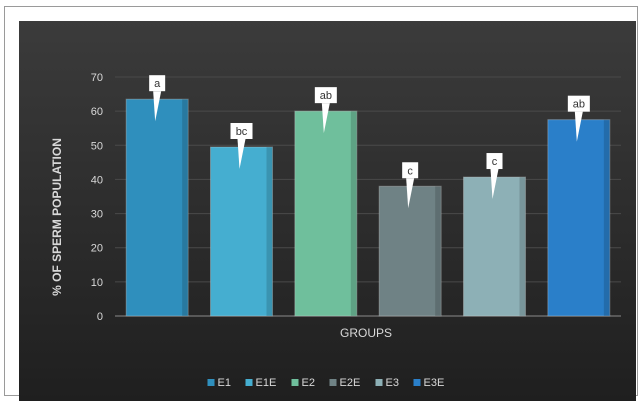 This screenshot has height=401, width=643. Describe the element at coordinates (266, 383) in the screenshot. I see `legend-label: E1E` at that location.